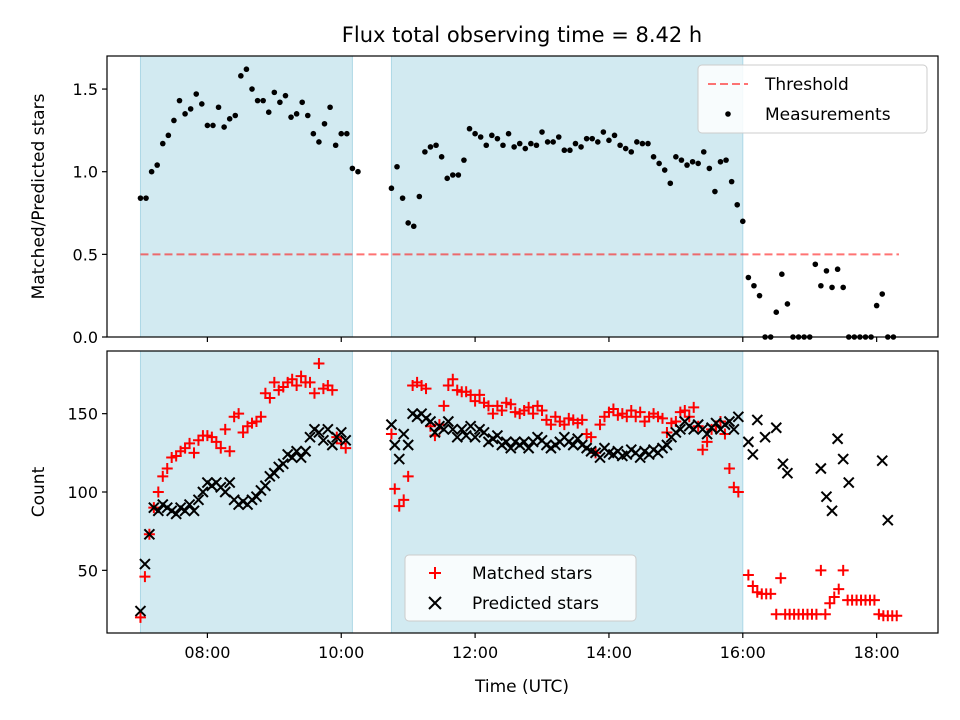  I want to click on y-tick-label: 100, so click(82, 492).